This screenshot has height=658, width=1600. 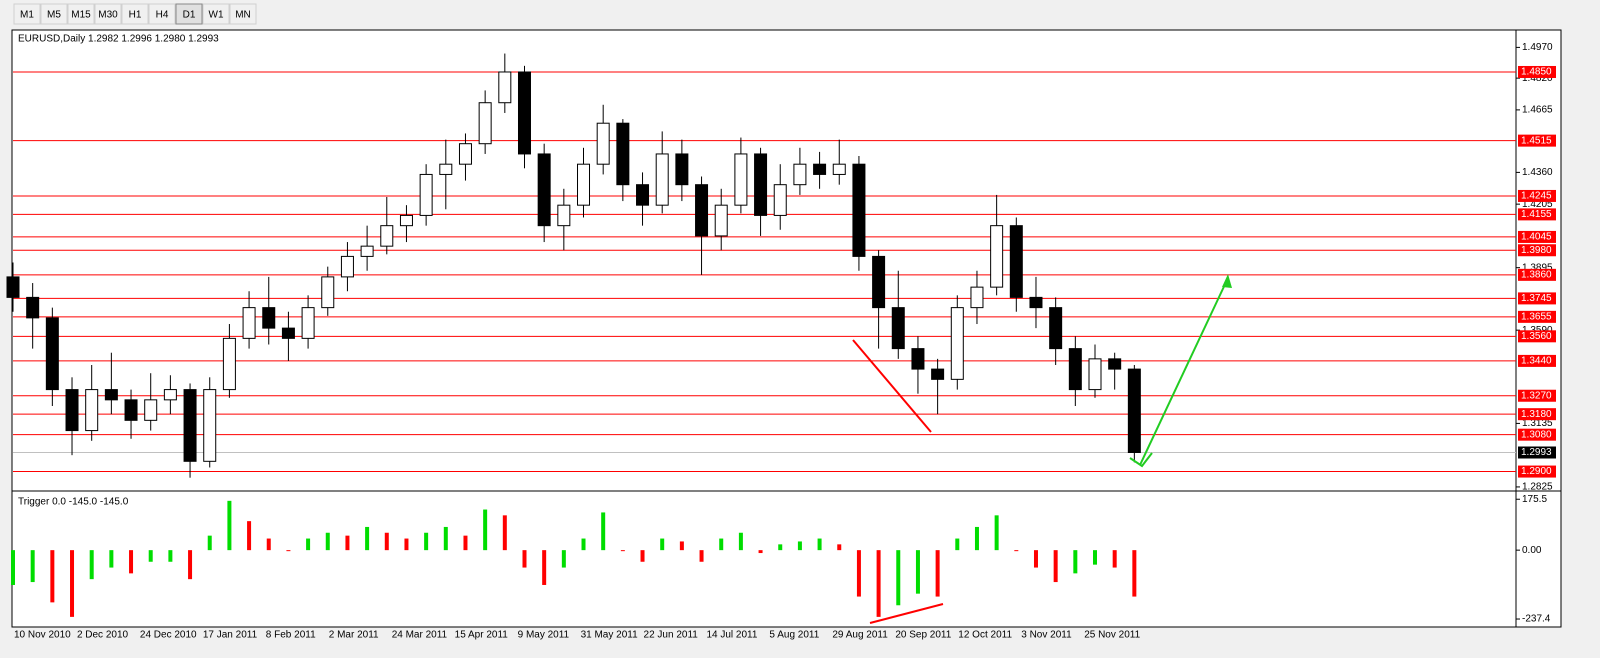 What do you see at coordinates (1536, 361) in the screenshot?
I see `level-label: 1.3440` at bounding box center [1536, 361].